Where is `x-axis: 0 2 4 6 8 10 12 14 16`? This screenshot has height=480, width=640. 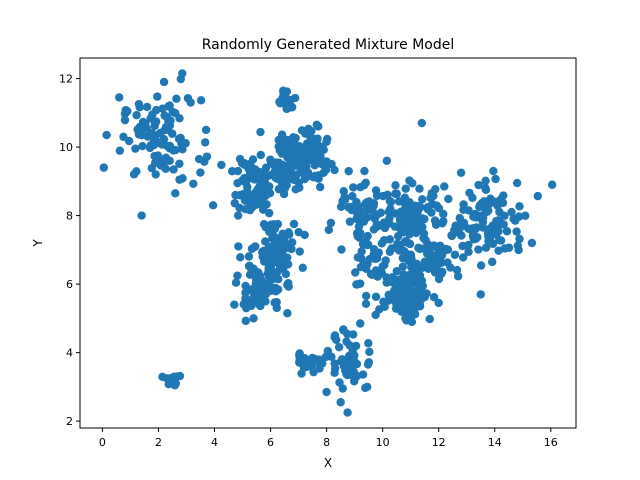
x-axis: 0 2 4 6 8 10 12 14 16 is located at coordinates (328, 438).